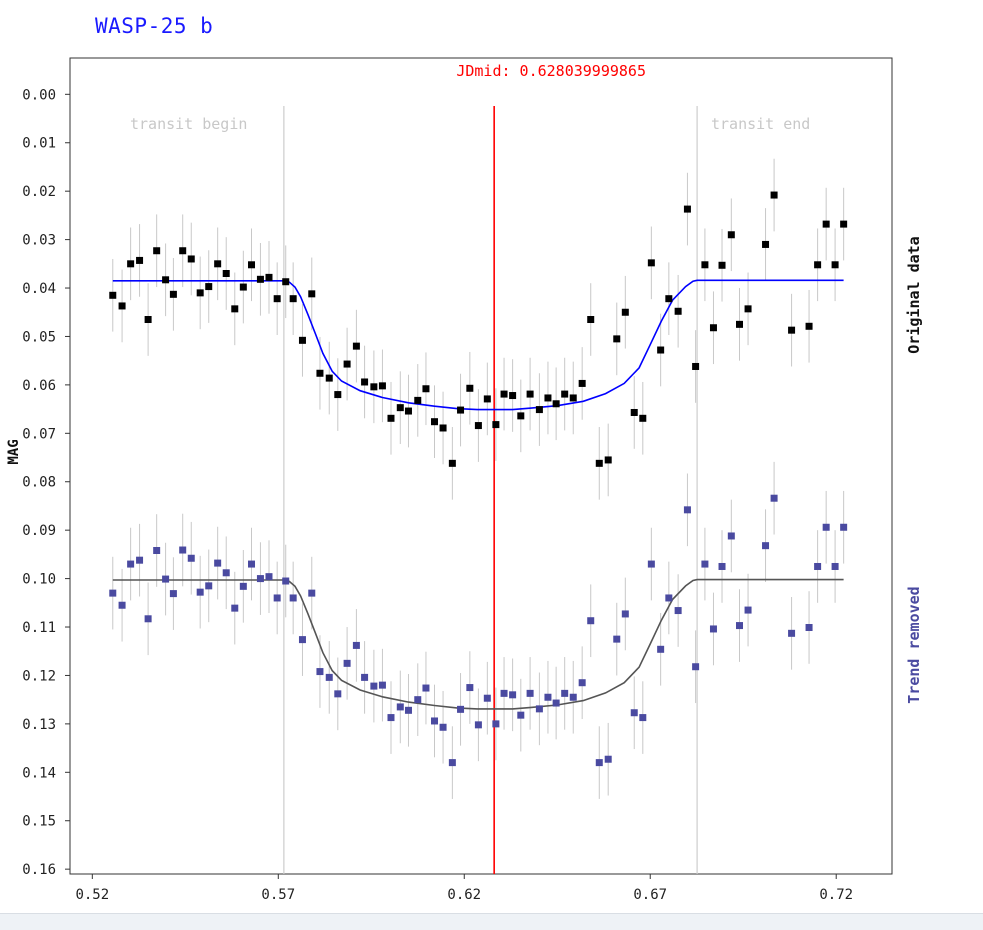  What do you see at coordinates (650, 895) in the screenshot?
I see `x-tick-label: 0.67` at bounding box center [650, 895].